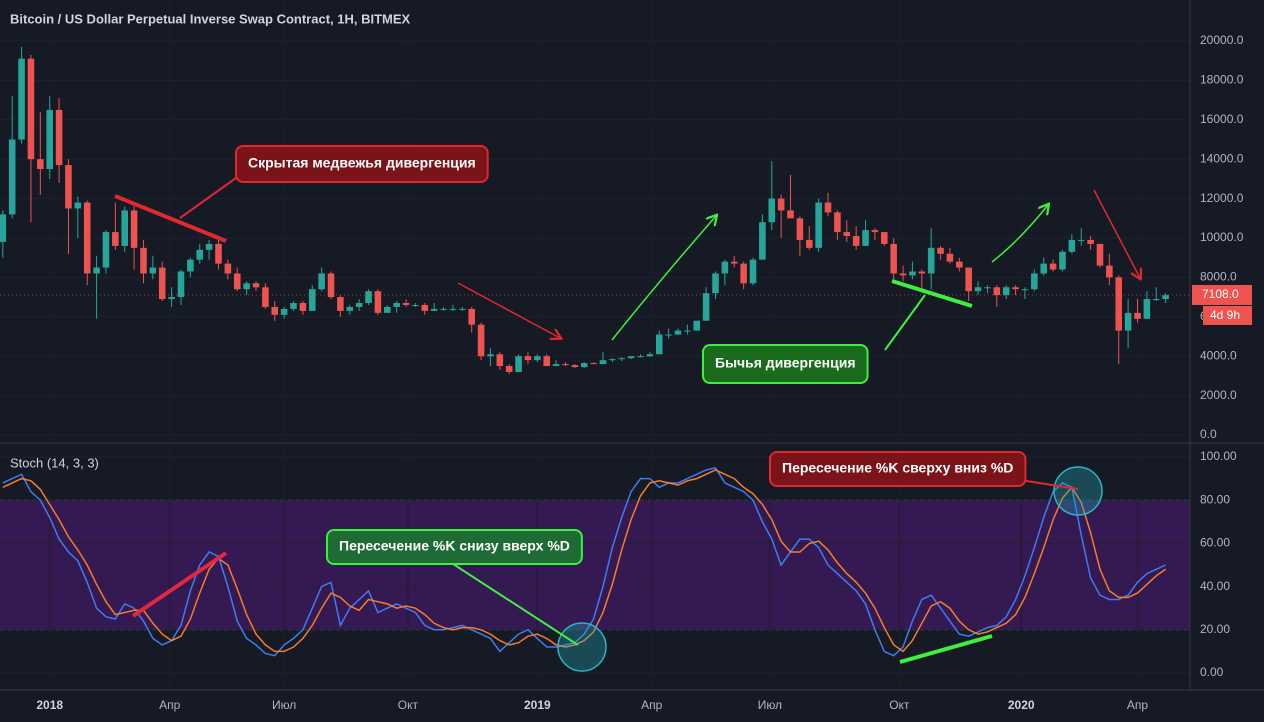 The height and width of the screenshot is (722, 1264). What do you see at coordinates (284, 705) in the screenshot?
I see `x-tick-label: Июл` at bounding box center [284, 705].